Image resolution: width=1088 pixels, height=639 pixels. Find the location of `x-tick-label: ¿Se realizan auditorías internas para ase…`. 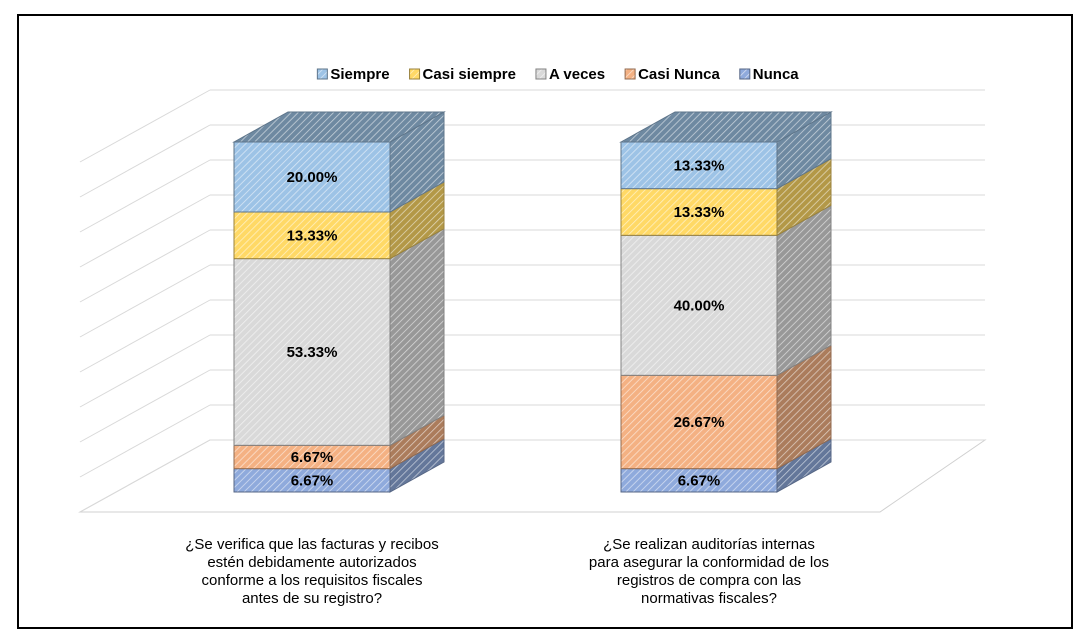

x-tick-label: ¿Se realizan auditorías internas para ase… is located at coordinates (709, 571).